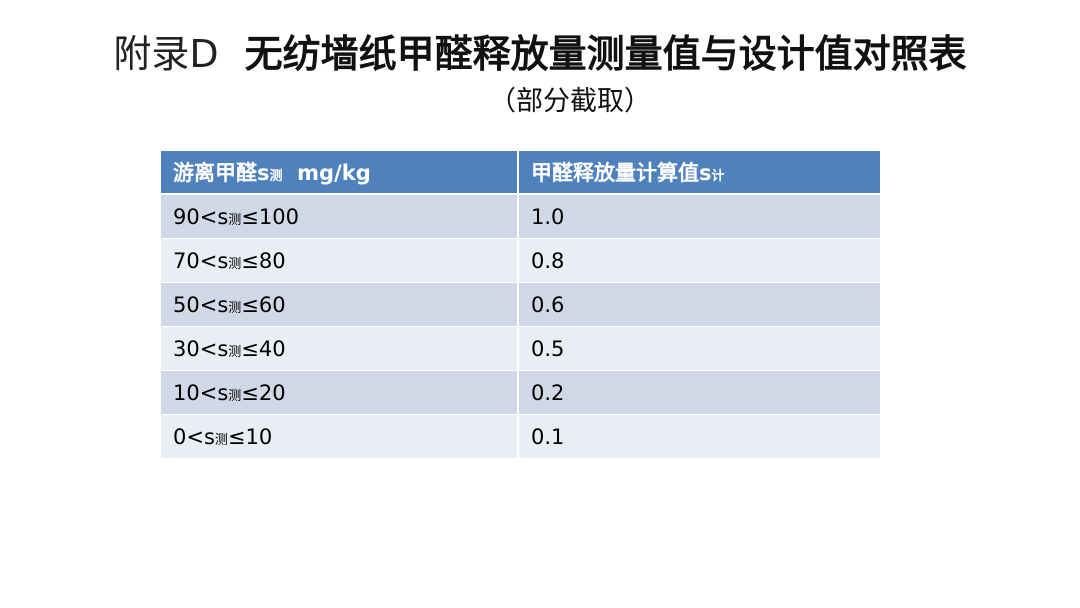  I want to click on appendix-label: 附录D, so click(166, 54).